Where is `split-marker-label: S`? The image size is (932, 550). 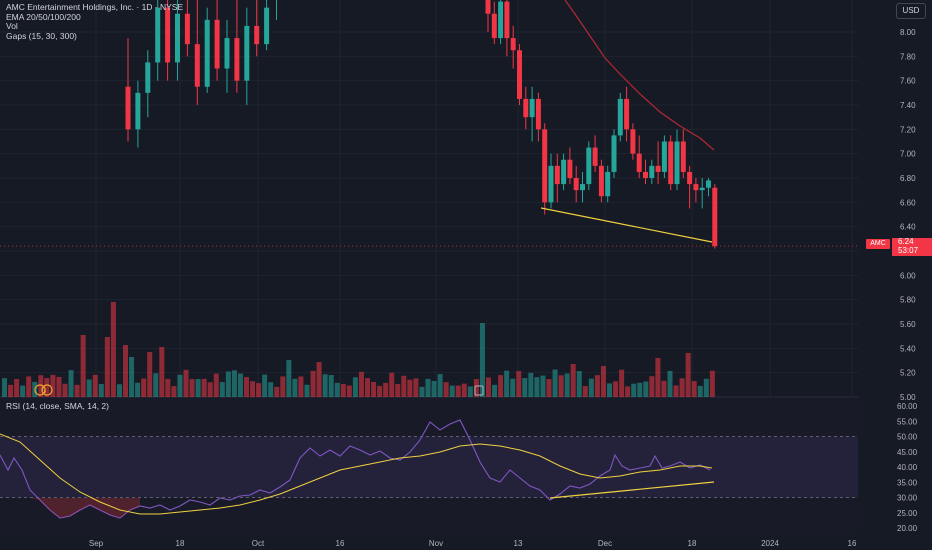
split-marker-label: S is located at coordinates (44, 391).